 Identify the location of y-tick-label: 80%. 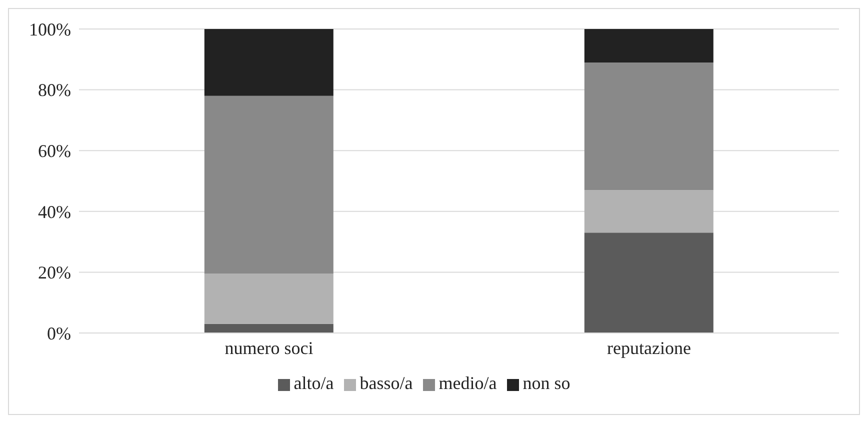
(54, 90).